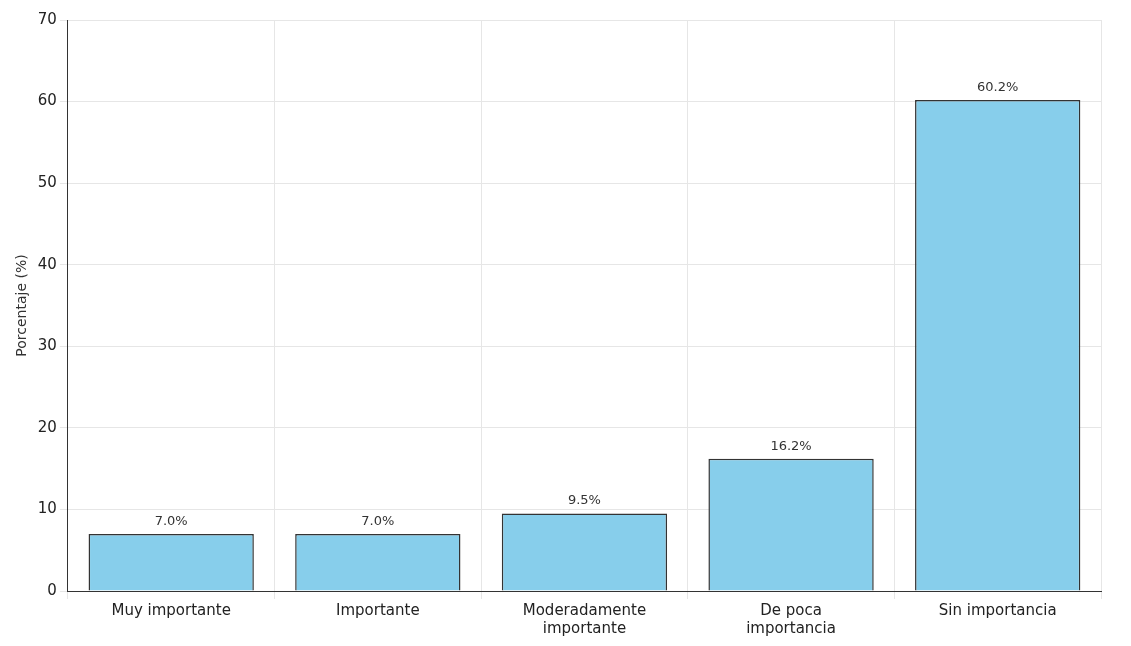  What do you see at coordinates (47, 18) in the screenshot?
I see `y-tick-label: 70` at bounding box center [47, 18].